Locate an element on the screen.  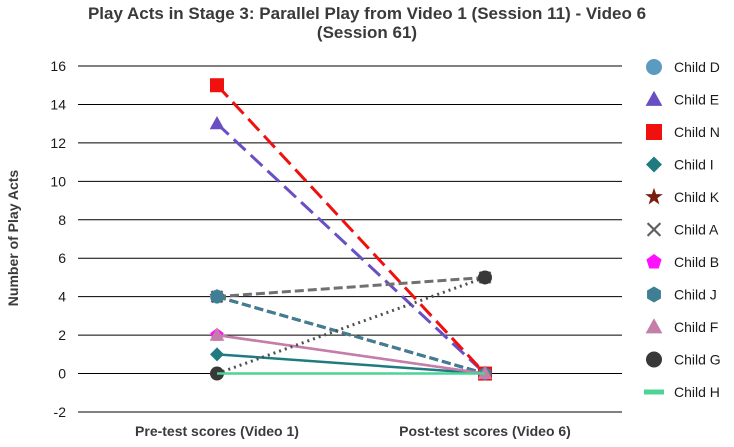
legend-label: Child B is located at coordinates (696, 262).